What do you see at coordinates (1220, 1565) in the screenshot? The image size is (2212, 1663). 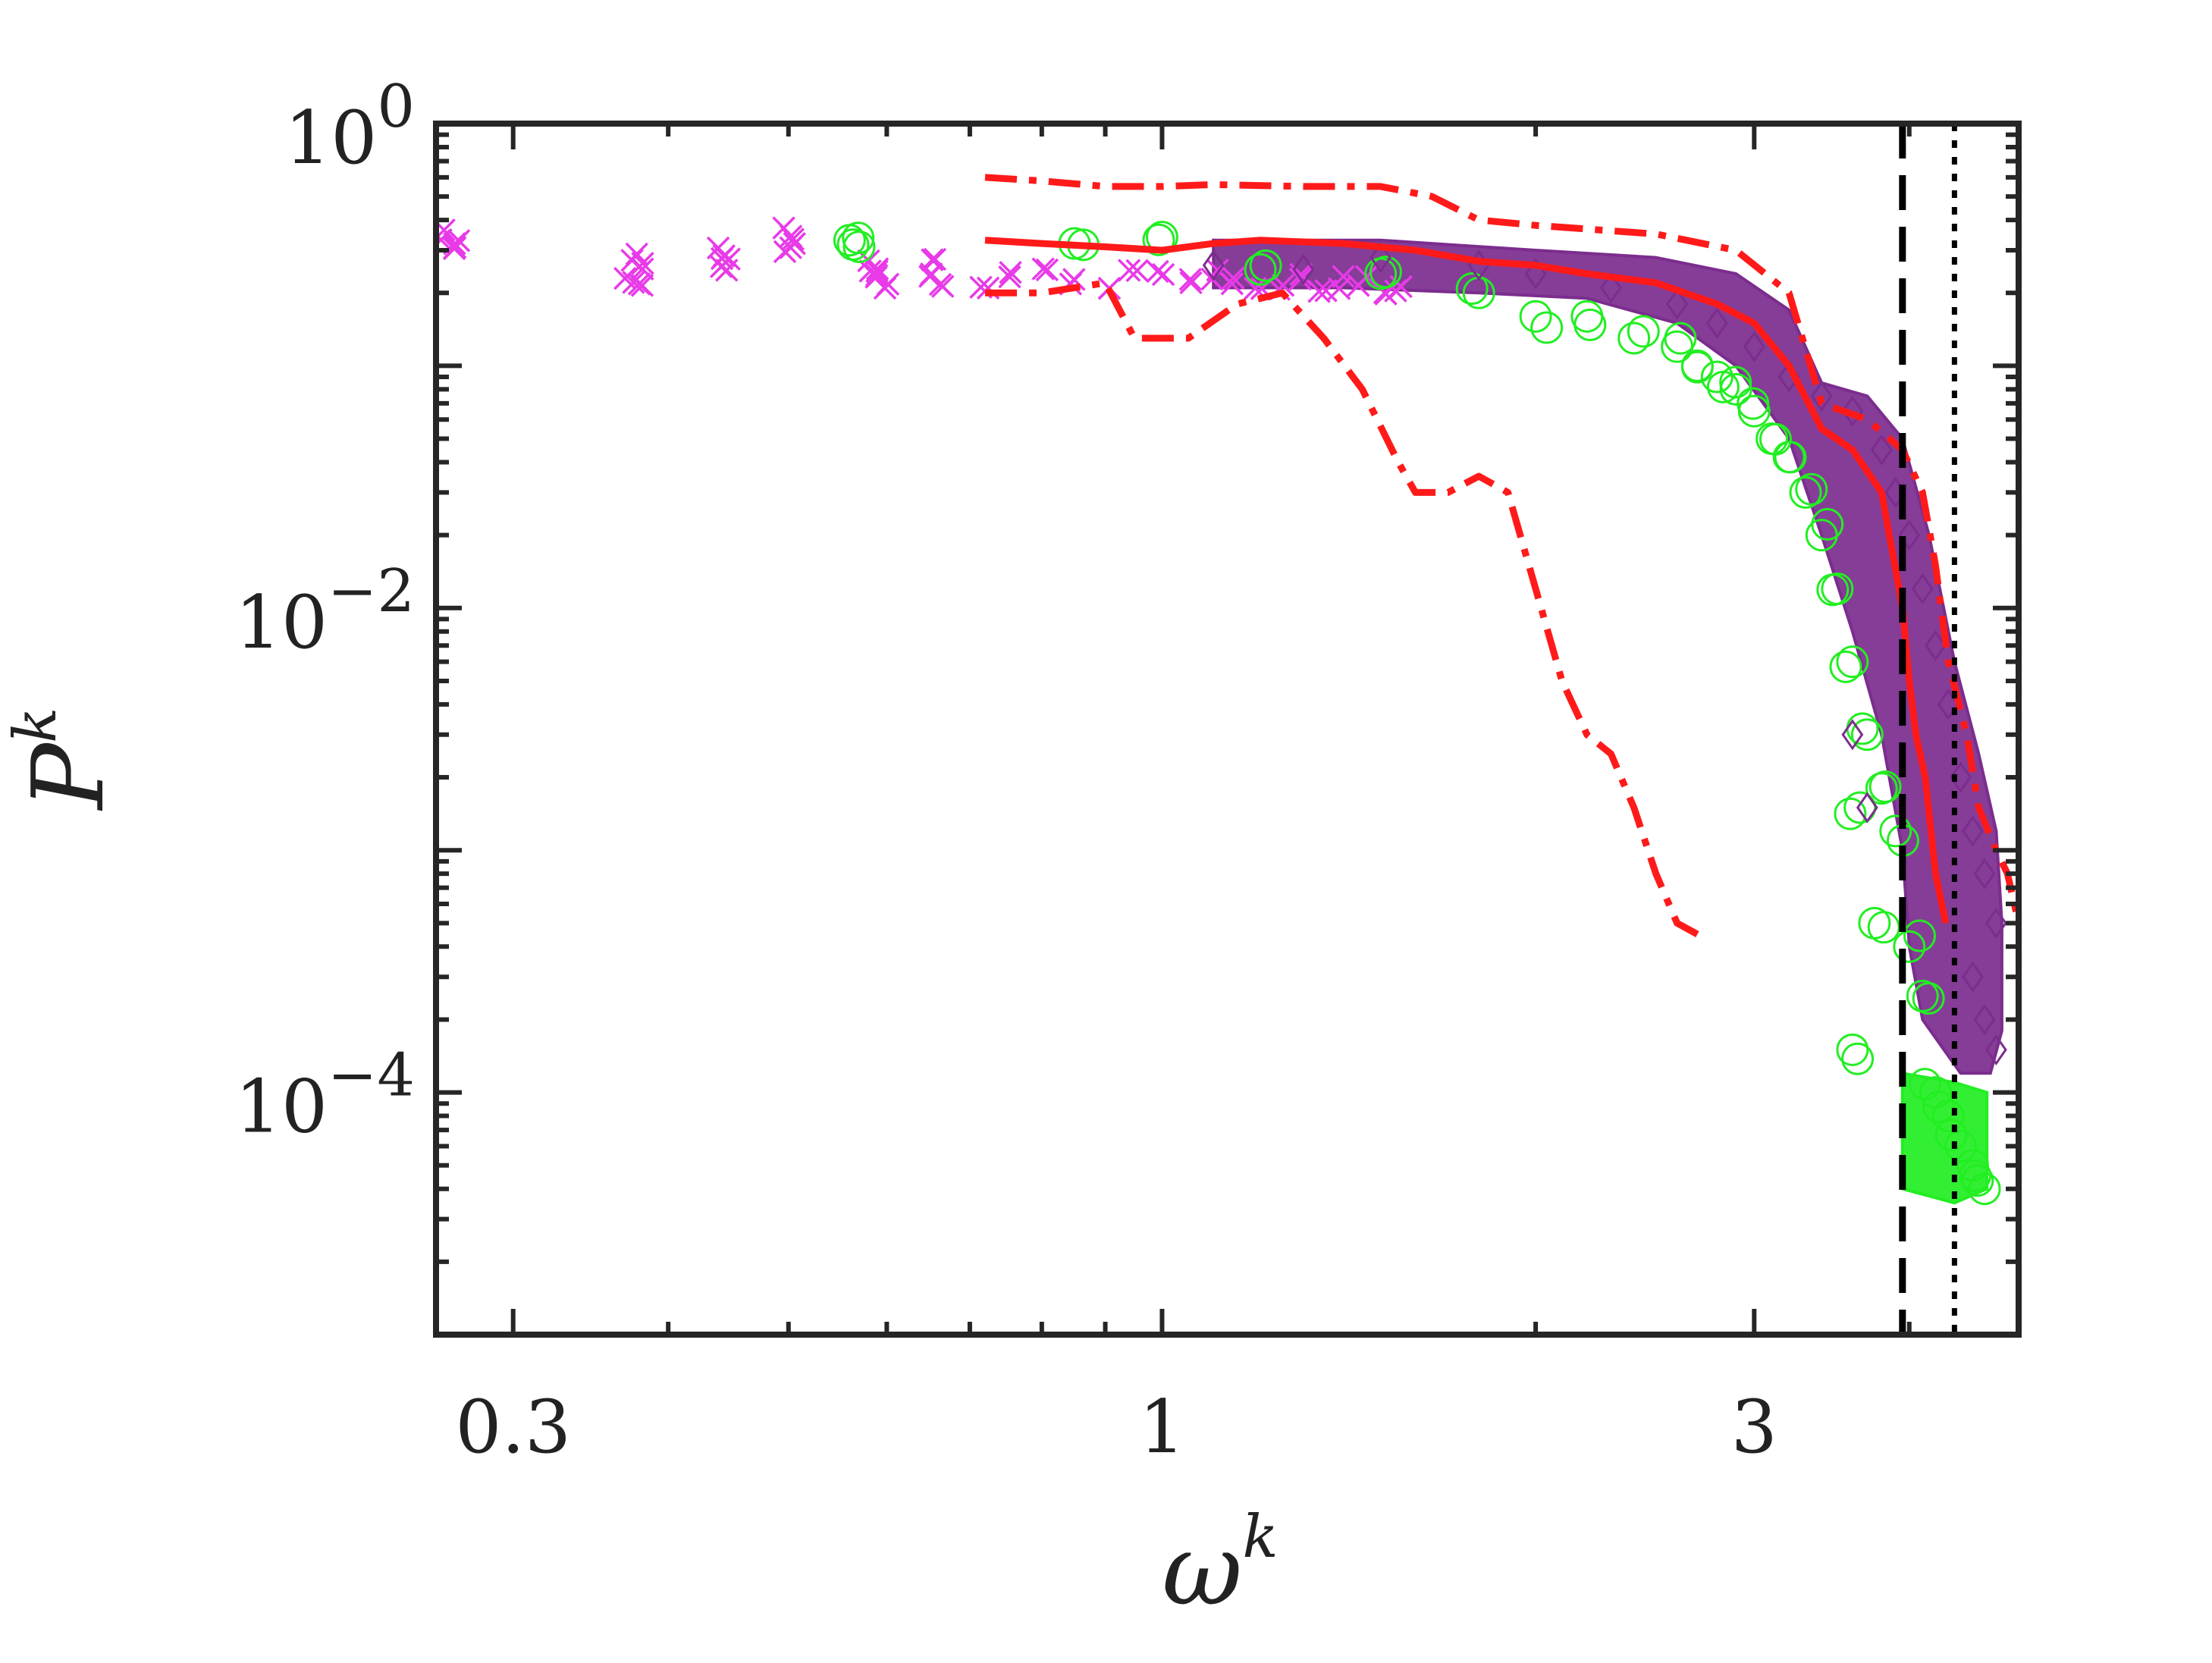 I see `x-axis-label: ωk` at bounding box center [1220, 1565].